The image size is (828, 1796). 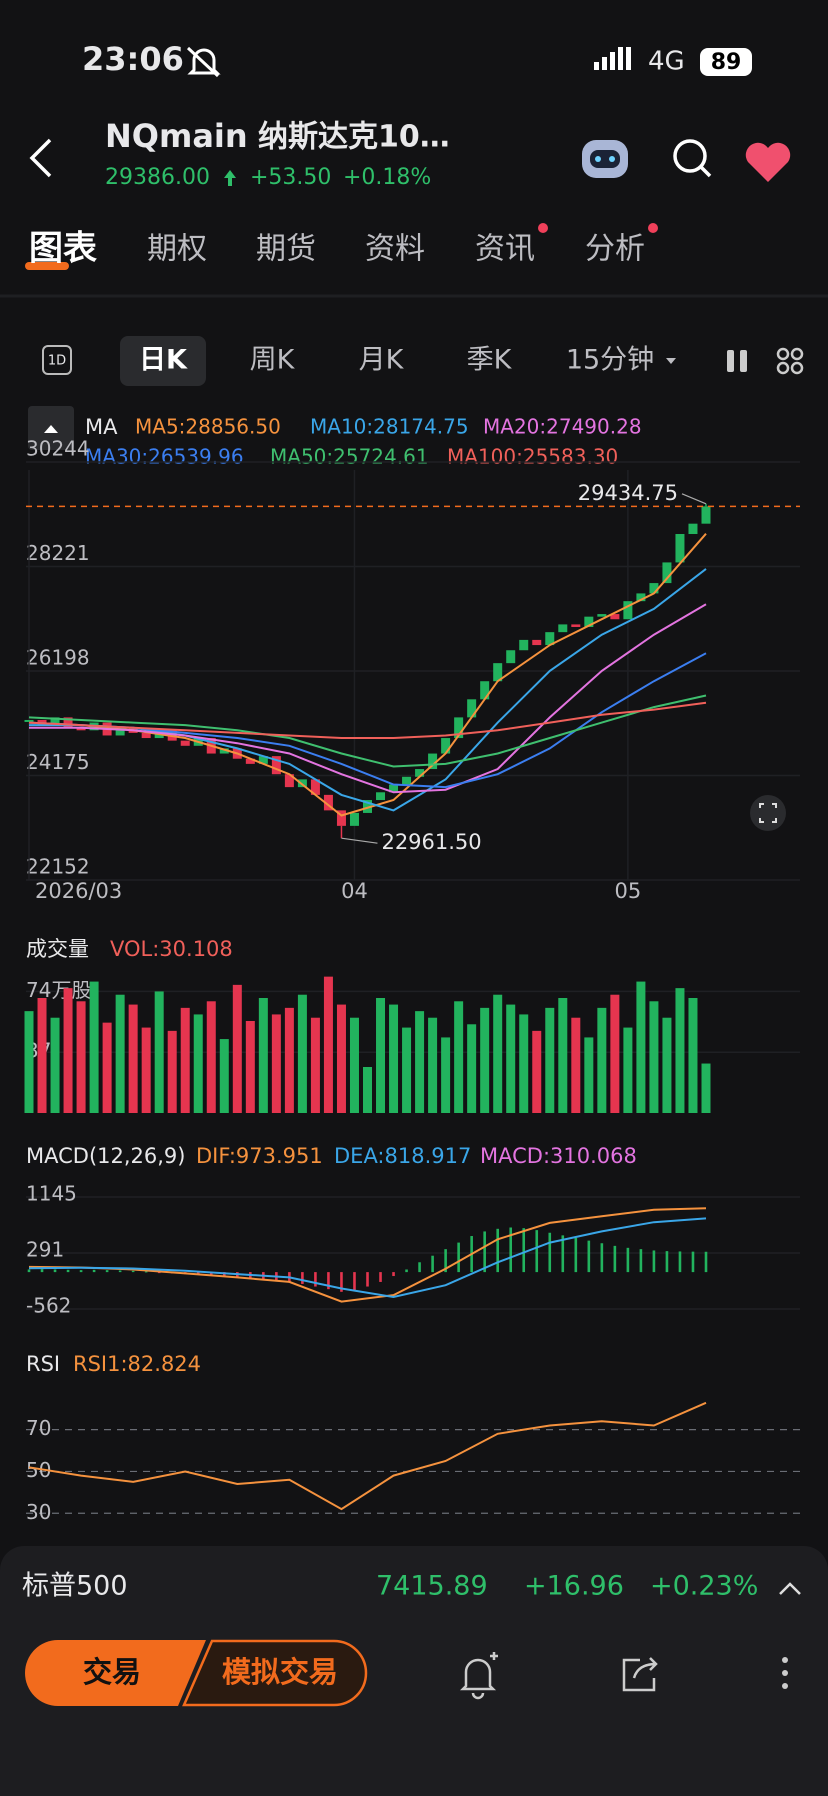 What do you see at coordinates (558, 1156) in the screenshot?
I see `panel-legend: MACD:310.068` at bounding box center [558, 1156].